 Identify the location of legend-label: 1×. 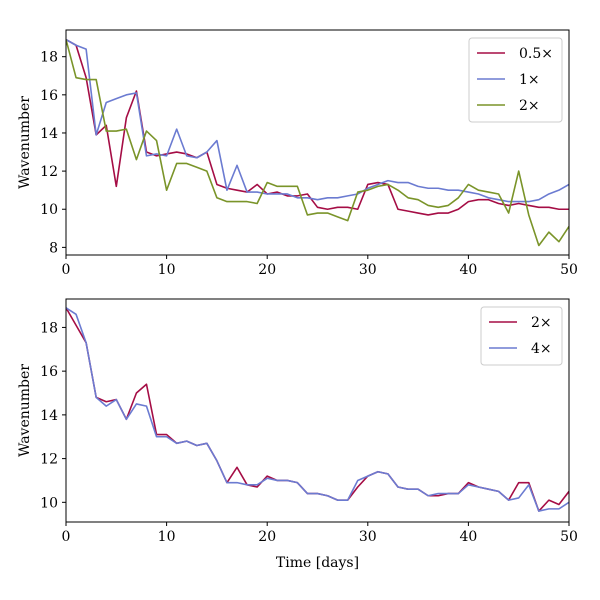
(529, 80).